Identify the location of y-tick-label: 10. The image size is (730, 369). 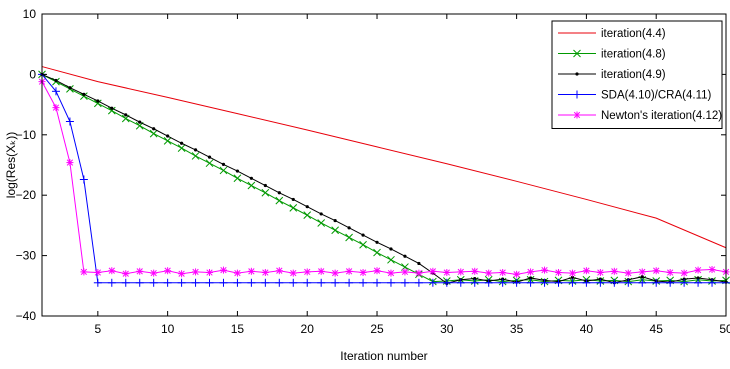
(30, 14).